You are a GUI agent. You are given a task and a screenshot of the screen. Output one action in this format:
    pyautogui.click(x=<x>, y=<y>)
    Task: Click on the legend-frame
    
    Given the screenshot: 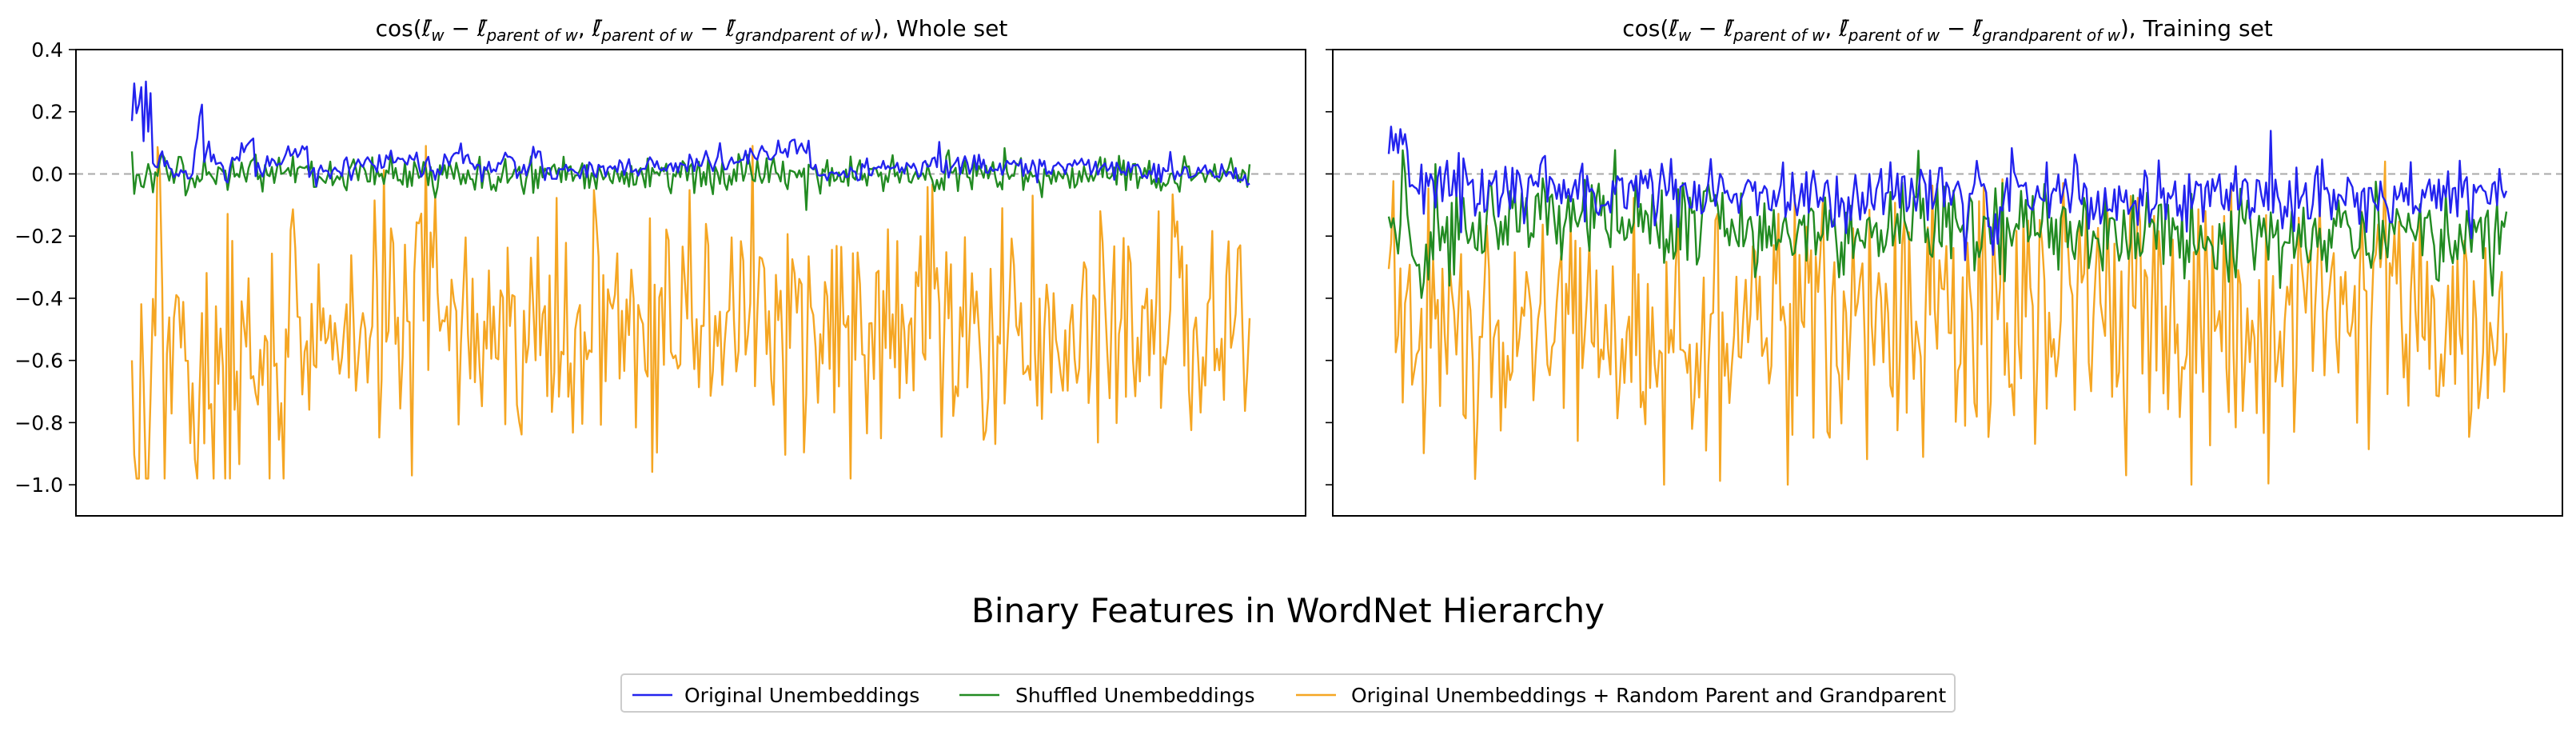 What is the action you would take?
    pyautogui.click(x=1288, y=693)
    